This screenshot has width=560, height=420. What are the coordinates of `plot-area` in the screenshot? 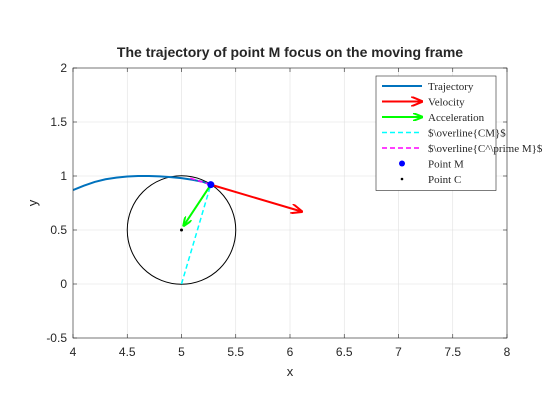 It's located at (187, 230).